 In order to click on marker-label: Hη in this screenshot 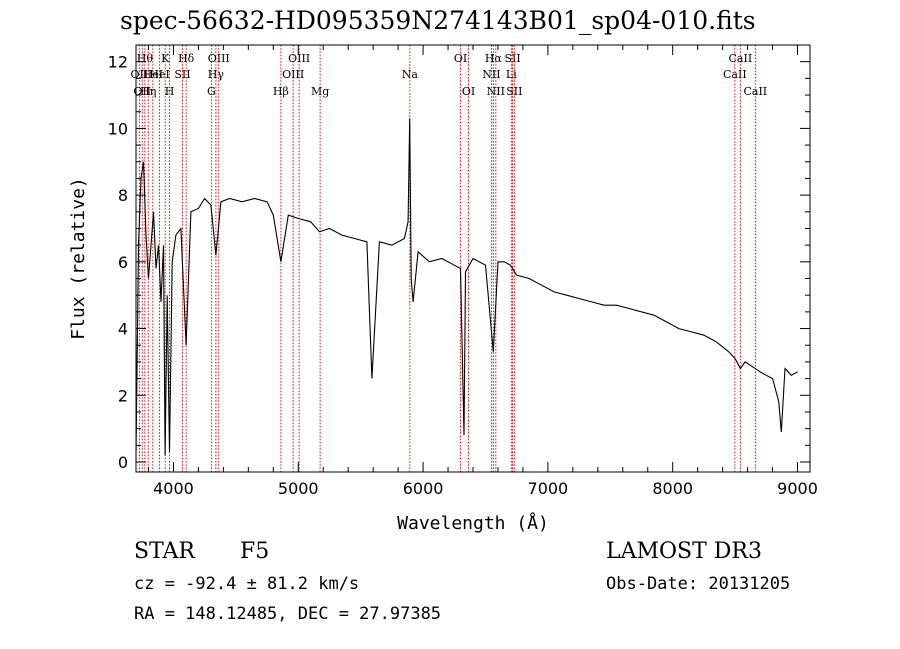, I will do `click(148, 91)`.